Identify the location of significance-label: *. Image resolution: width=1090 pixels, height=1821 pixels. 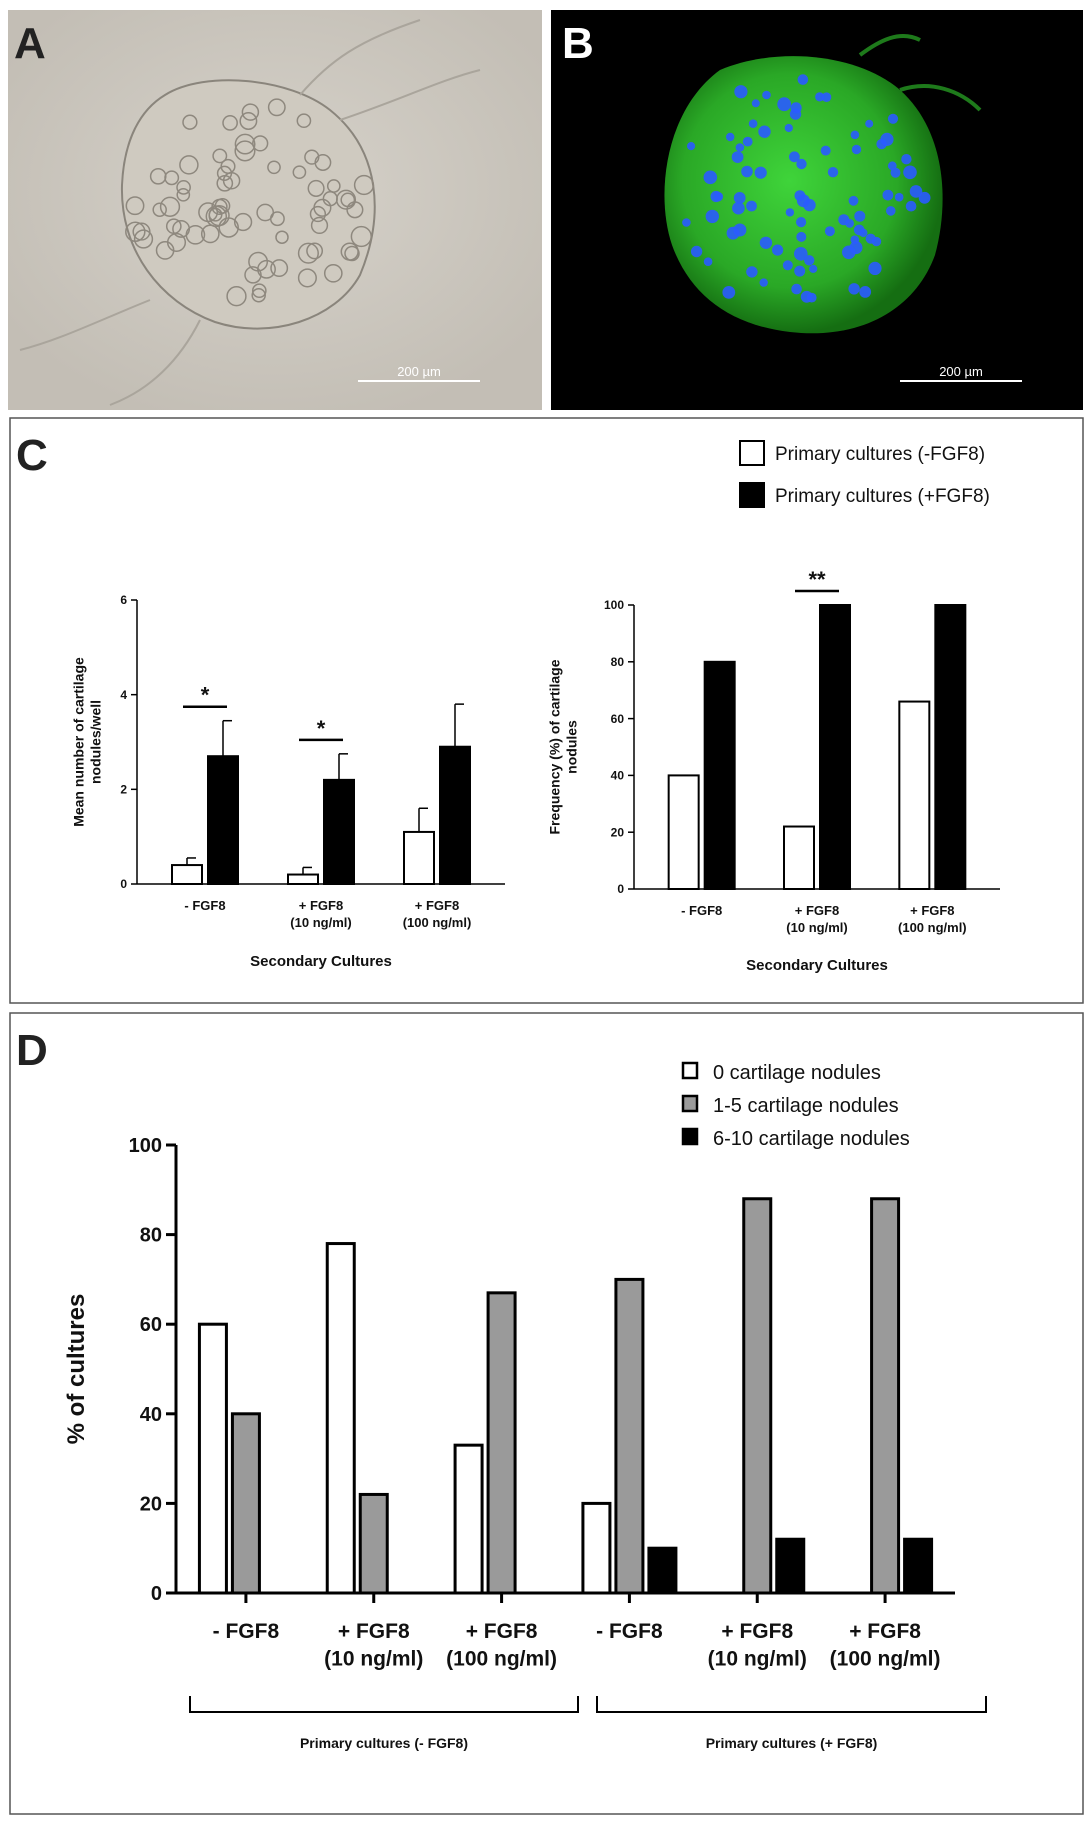
(321, 728).